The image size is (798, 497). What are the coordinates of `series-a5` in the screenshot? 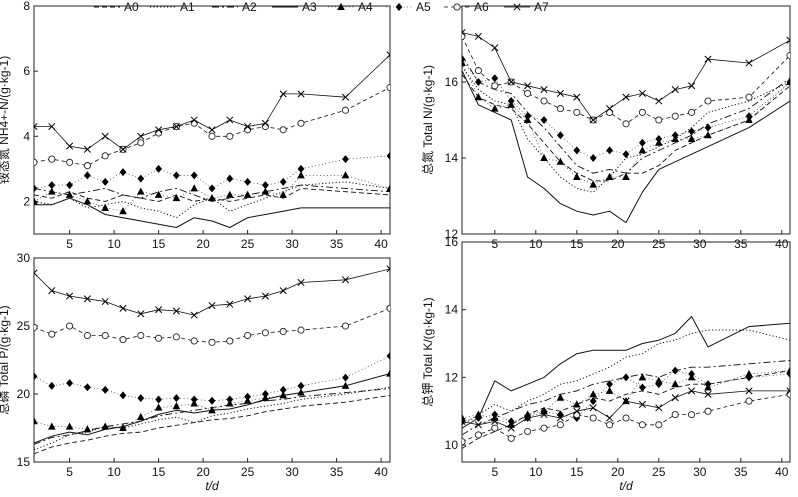 It's located at (212, 172).